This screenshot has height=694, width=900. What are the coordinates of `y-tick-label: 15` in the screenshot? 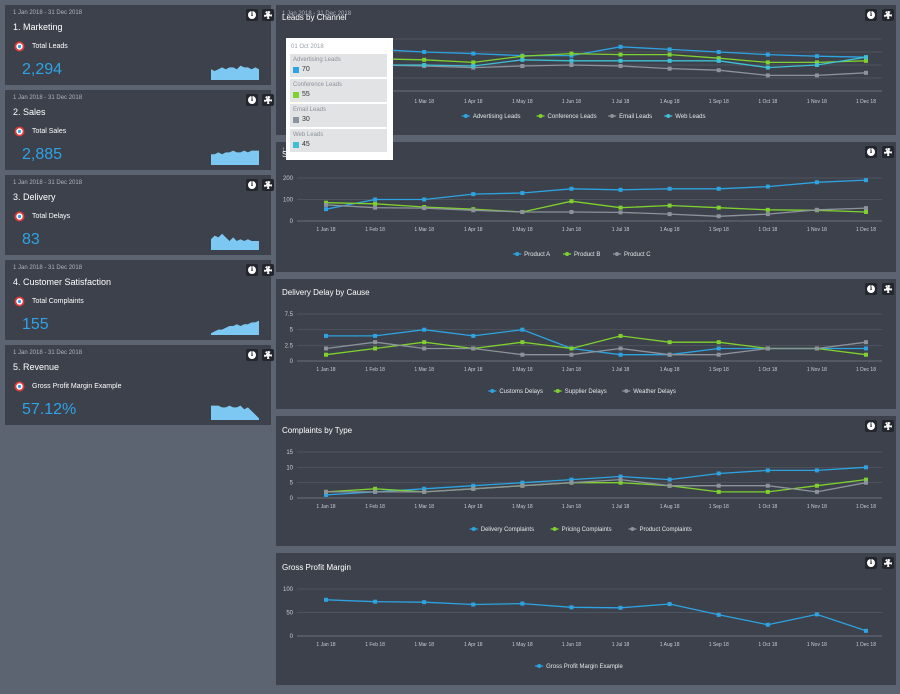 It's located at (289, 453).